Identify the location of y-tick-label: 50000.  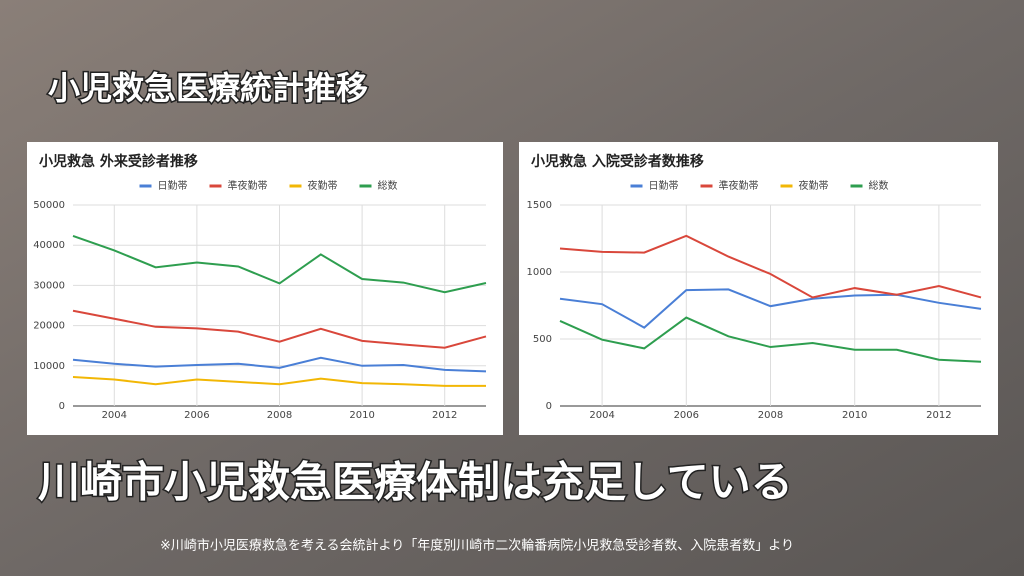
(49, 205).